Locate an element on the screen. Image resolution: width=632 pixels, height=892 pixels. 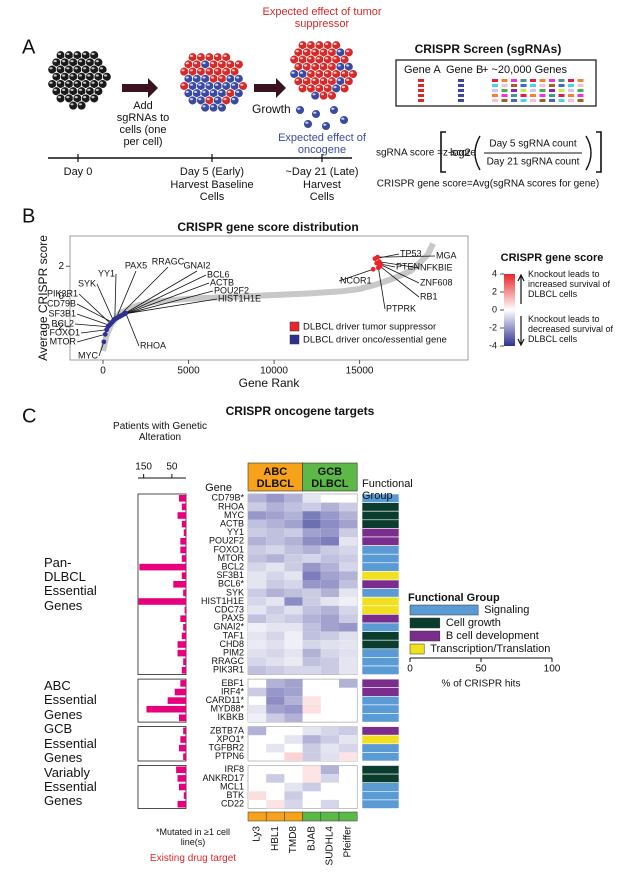
gene-name: SF3B1 is located at coordinates (230, 575).